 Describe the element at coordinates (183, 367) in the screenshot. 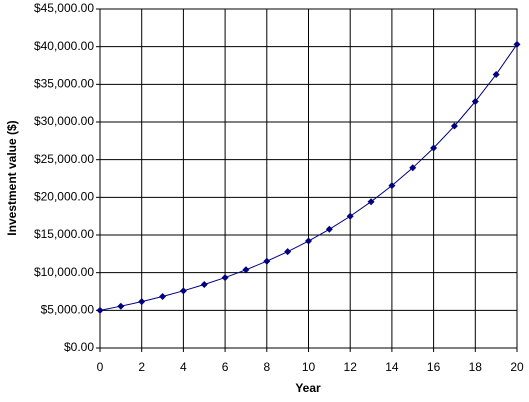

I see `x-tick-label: 4` at that location.